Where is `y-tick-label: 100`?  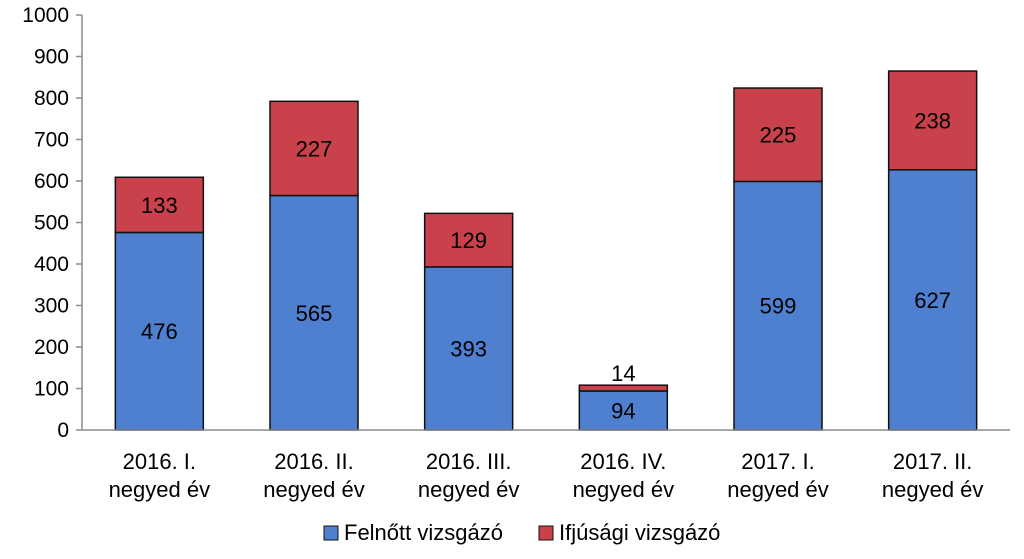
y-tick-label: 100 is located at coordinates (51, 389).